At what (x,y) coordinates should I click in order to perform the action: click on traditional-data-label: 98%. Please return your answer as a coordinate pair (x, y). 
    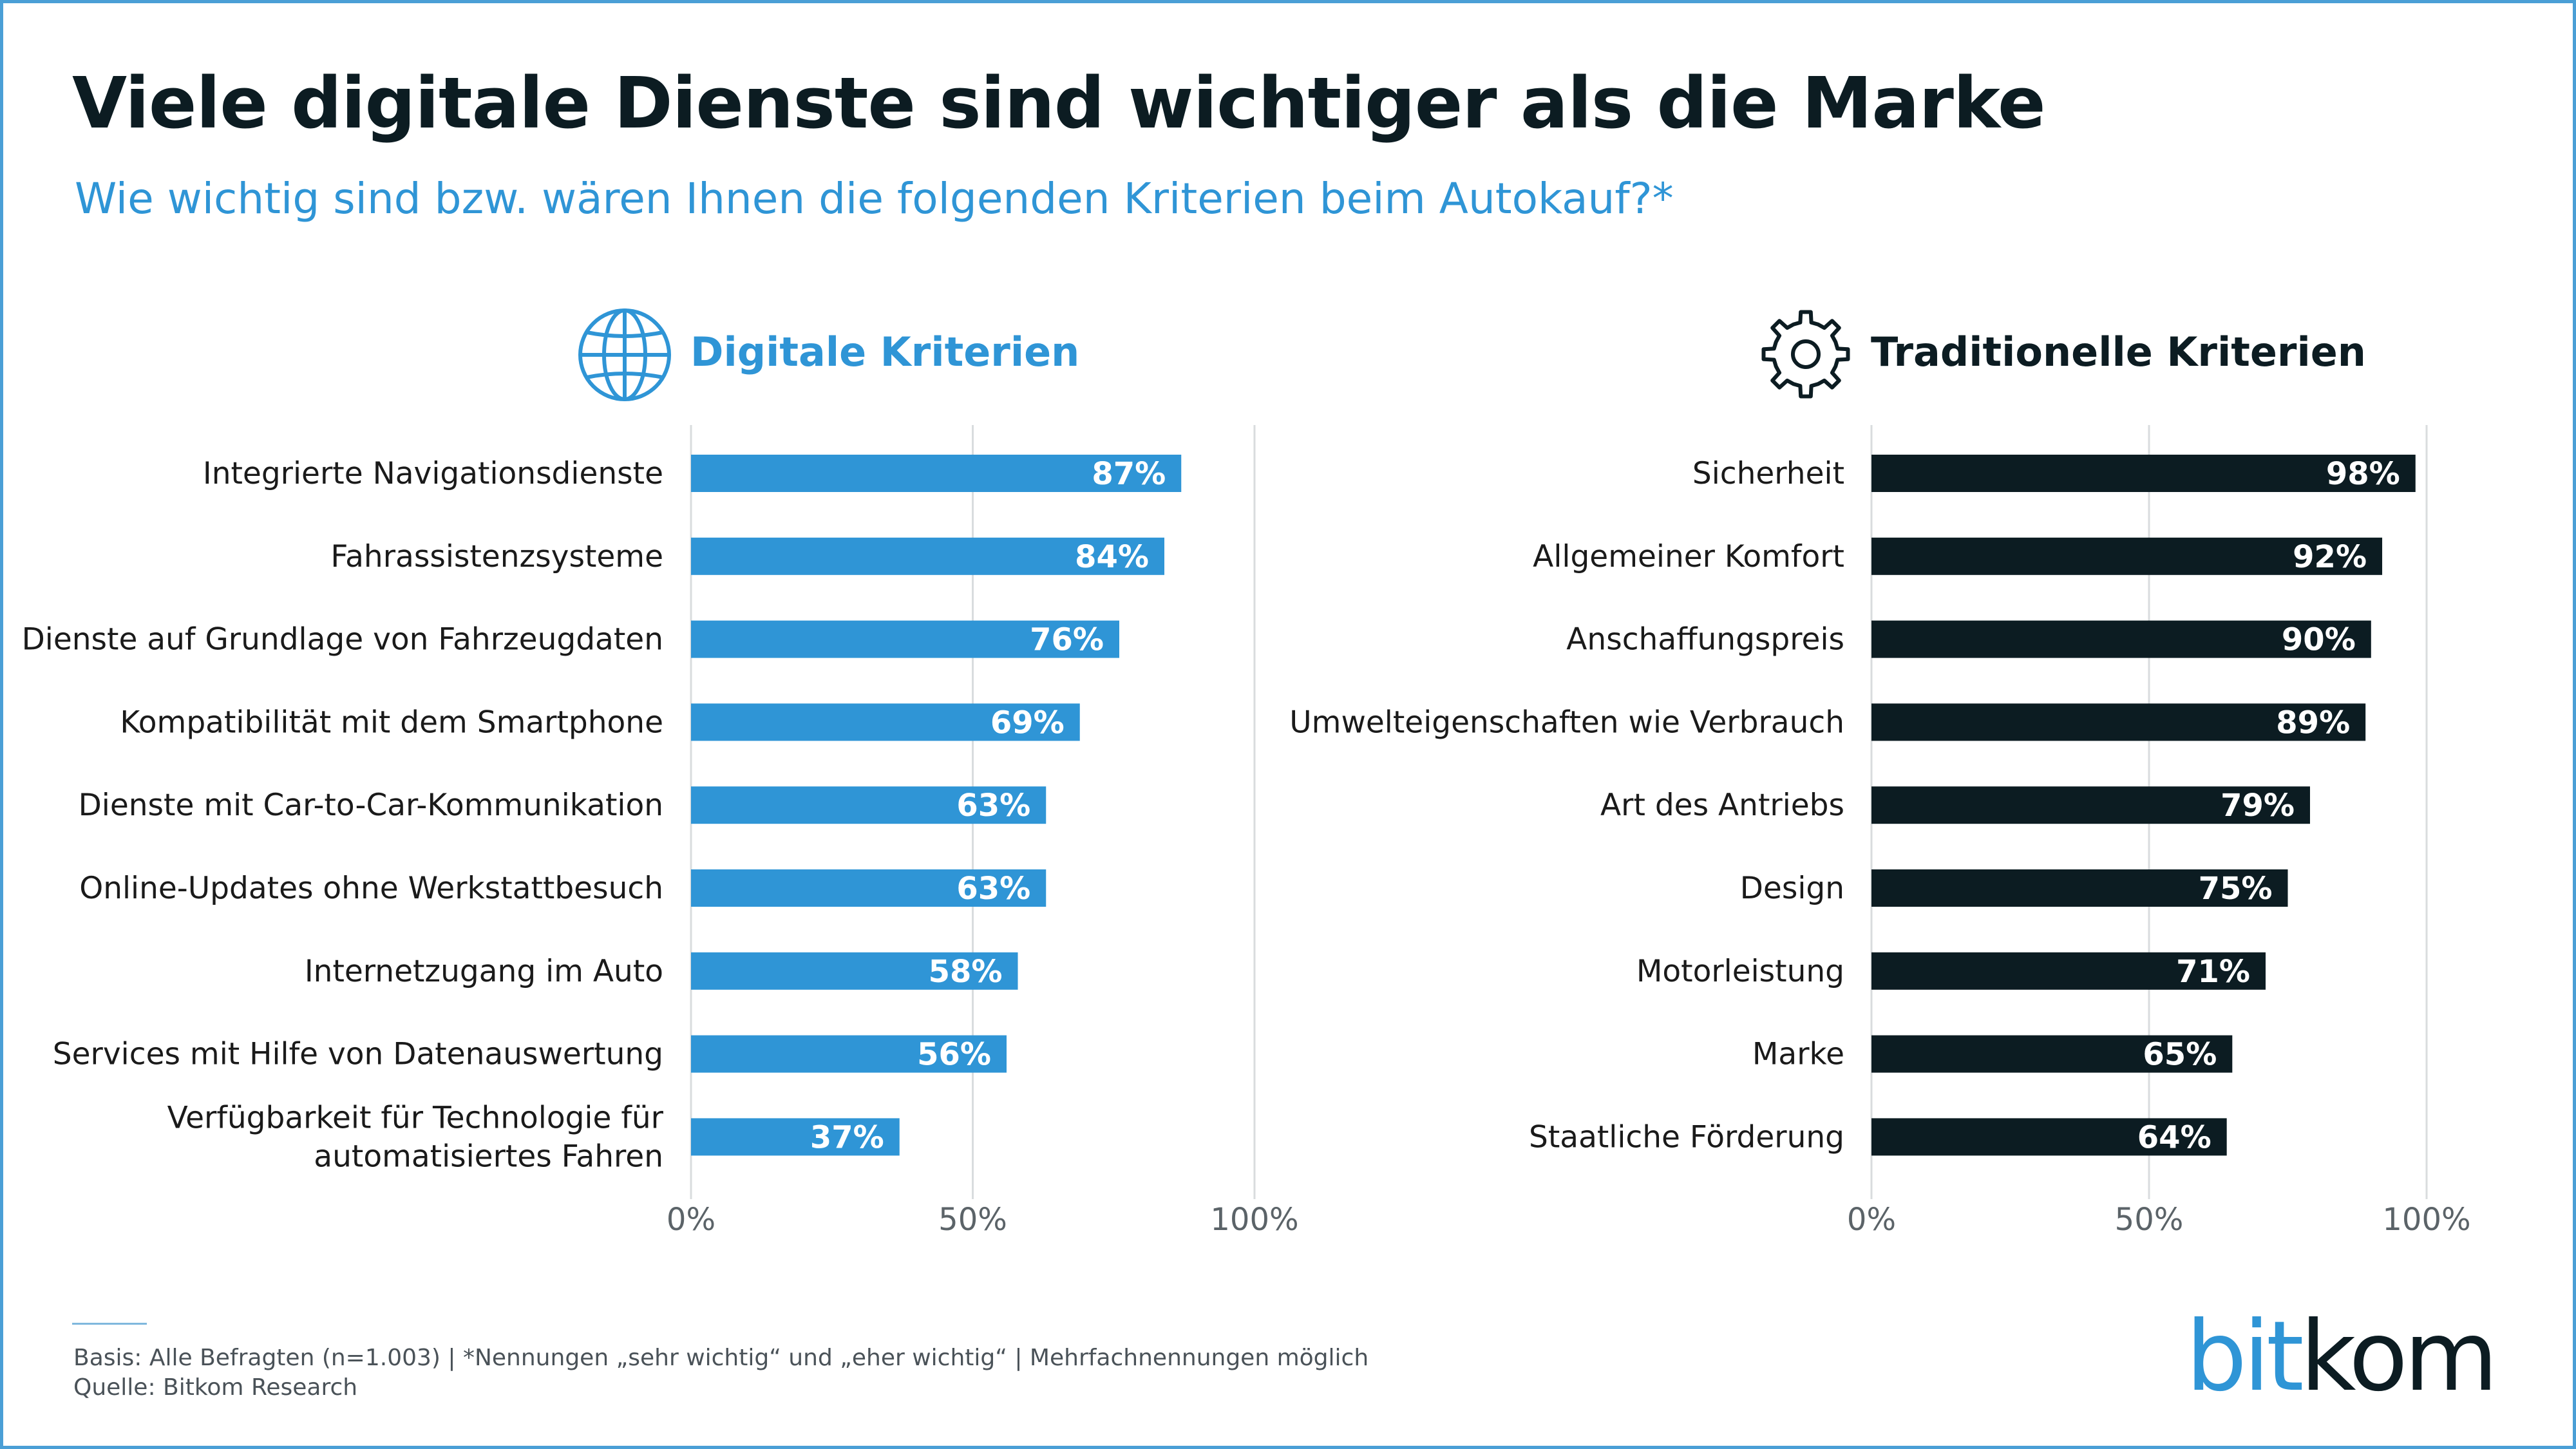
    Looking at the image, I should click on (2363, 474).